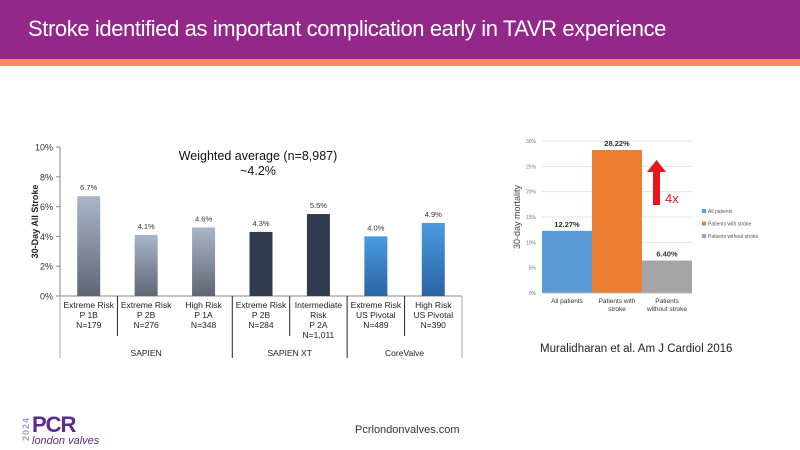 The width and height of the screenshot is (800, 450). What do you see at coordinates (54, 424) in the screenshot?
I see `logo-brand: PCR` at bounding box center [54, 424].